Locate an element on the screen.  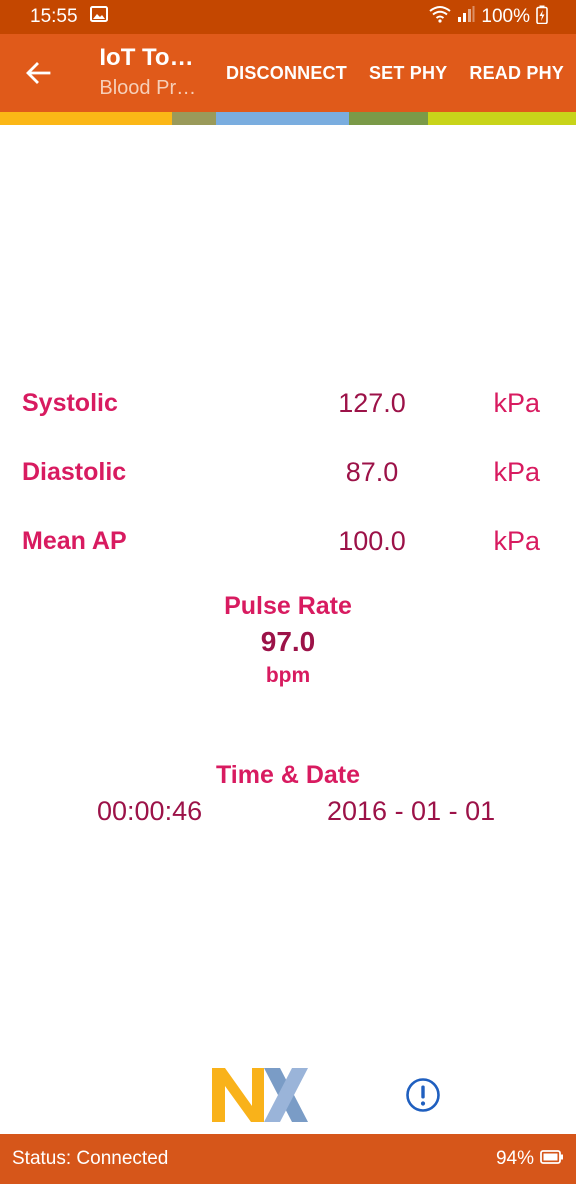
connection-status: Status: Connected is located at coordinates (90, 1158).